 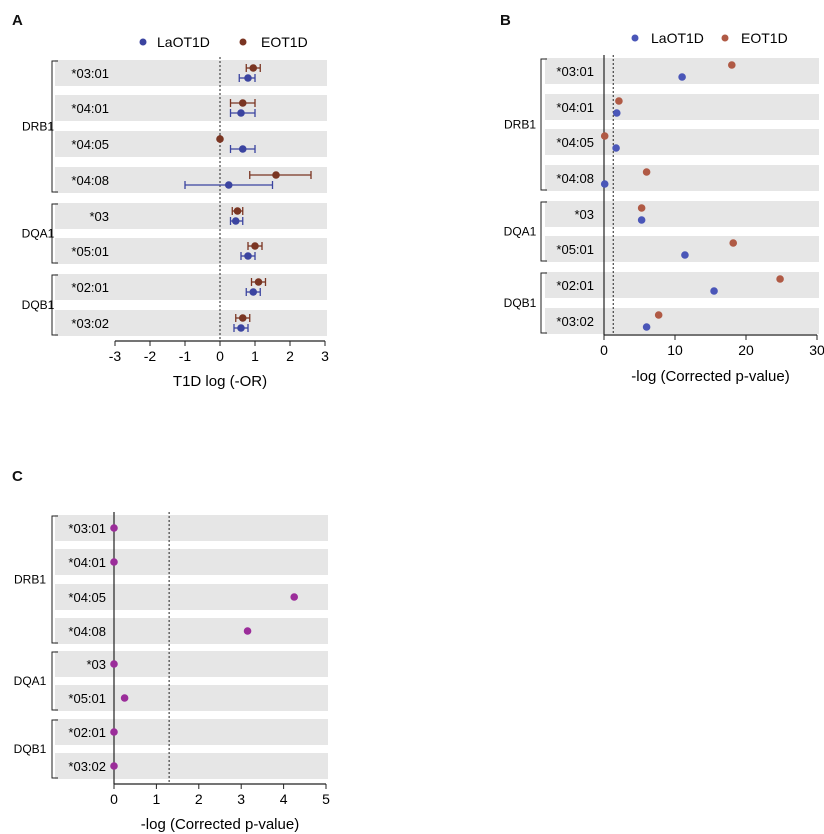 What do you see at coordinates (505, 20) in the screenshot?
I see `panel-b-label: B` at bounding box center [505, 20].